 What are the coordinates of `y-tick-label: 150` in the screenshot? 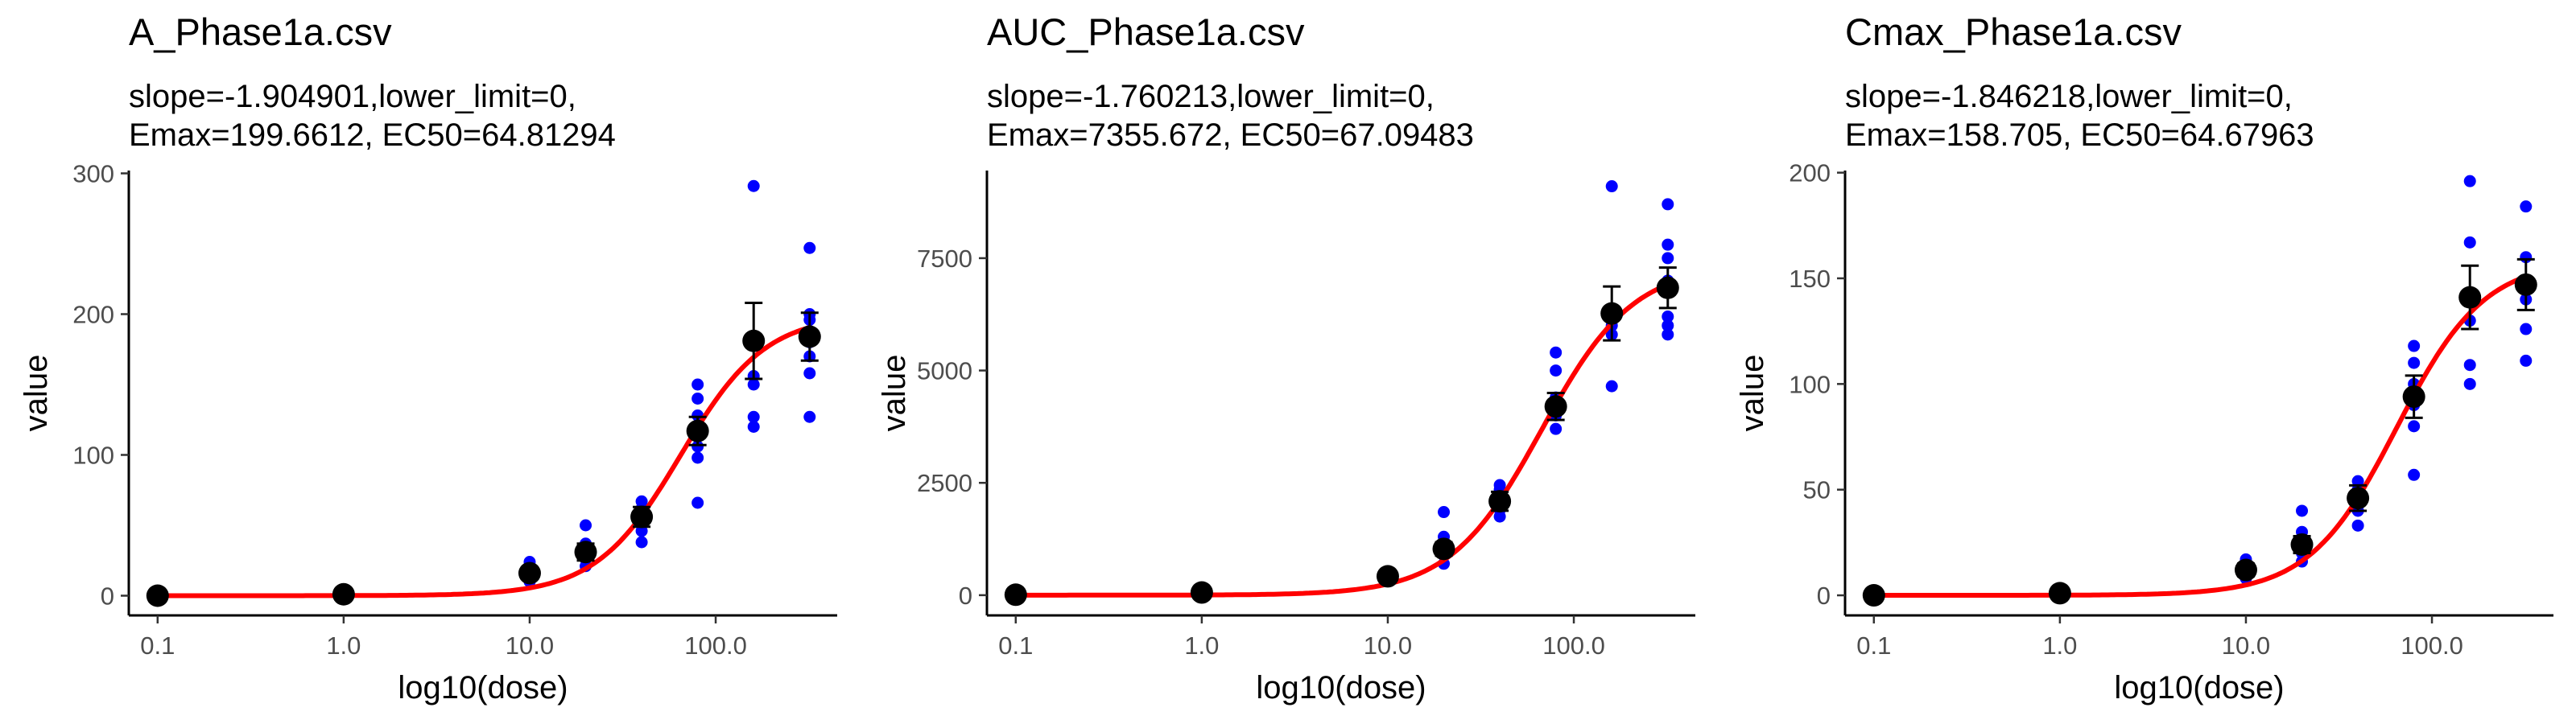 It's located at (1810, 279).